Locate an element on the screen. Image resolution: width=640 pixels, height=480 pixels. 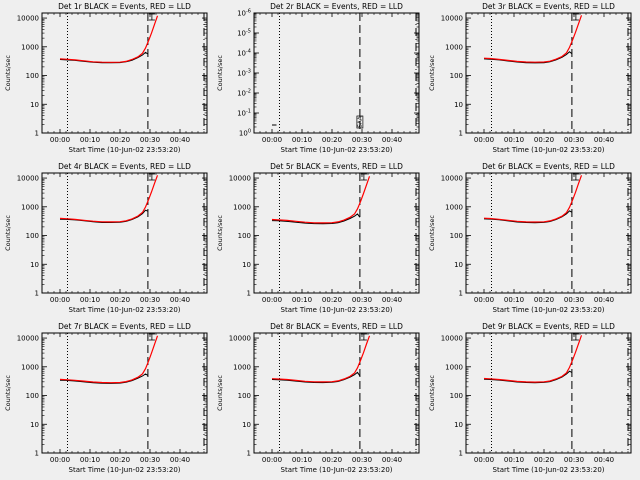
panel-title: Det 5r BLACK = Events, RED = LLD is located at coordinates (336, 166).